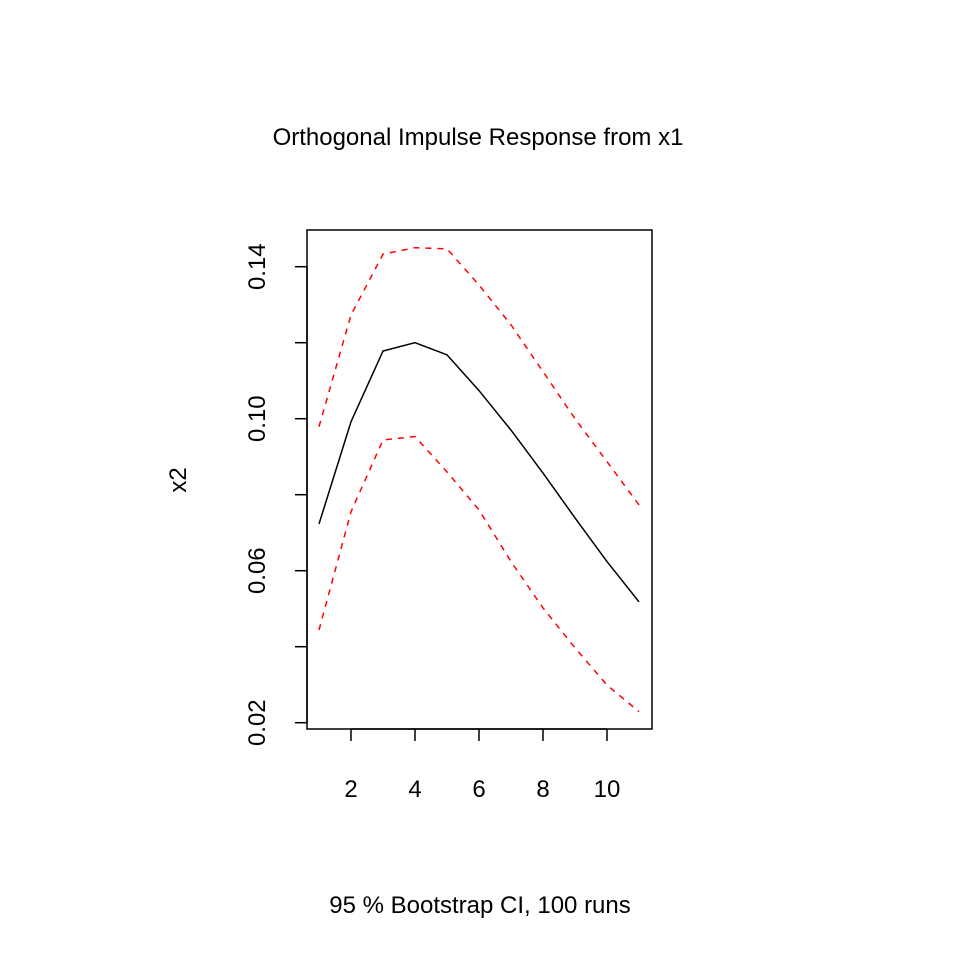  Describe the element at coordinates (178, 479) in the screenshot. I see `y-axis-label: x2` at that location.